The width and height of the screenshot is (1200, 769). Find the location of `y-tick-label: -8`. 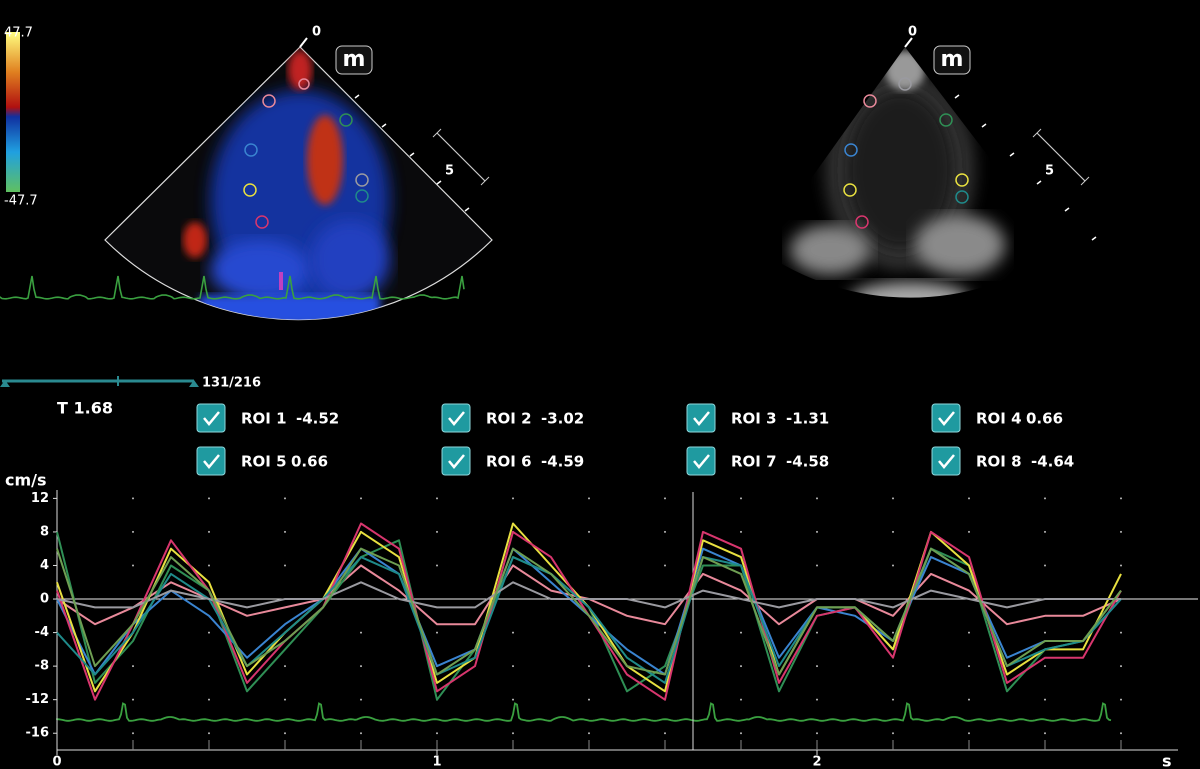

y-tick-label: -8 is located at coordinates (42, 666).